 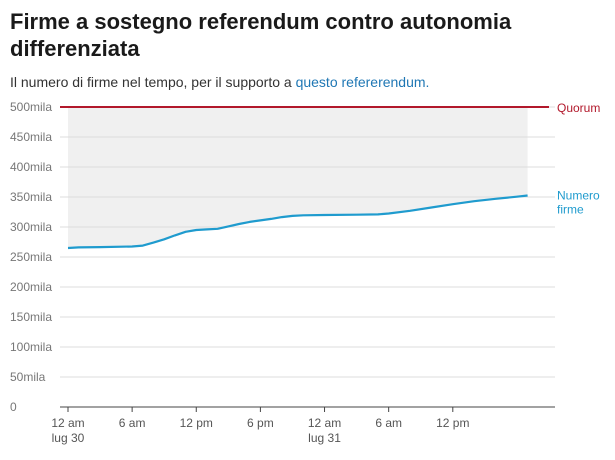 What do you see at coordinates (578, 108) in the screenshot?
I see `quorum-label: Quorum` at bounding box center [578, 108].